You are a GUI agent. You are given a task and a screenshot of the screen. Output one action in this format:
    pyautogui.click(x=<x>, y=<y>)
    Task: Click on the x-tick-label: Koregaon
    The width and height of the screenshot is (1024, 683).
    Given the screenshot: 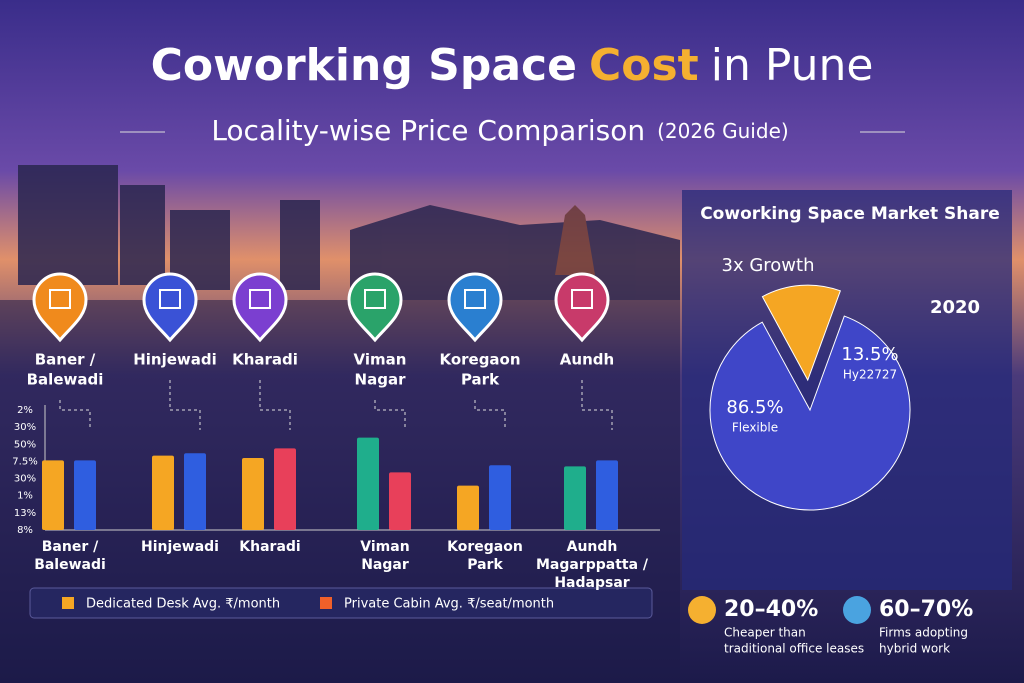 What is the action you would take?
    pyautogui.click(x=485, y=547)
    